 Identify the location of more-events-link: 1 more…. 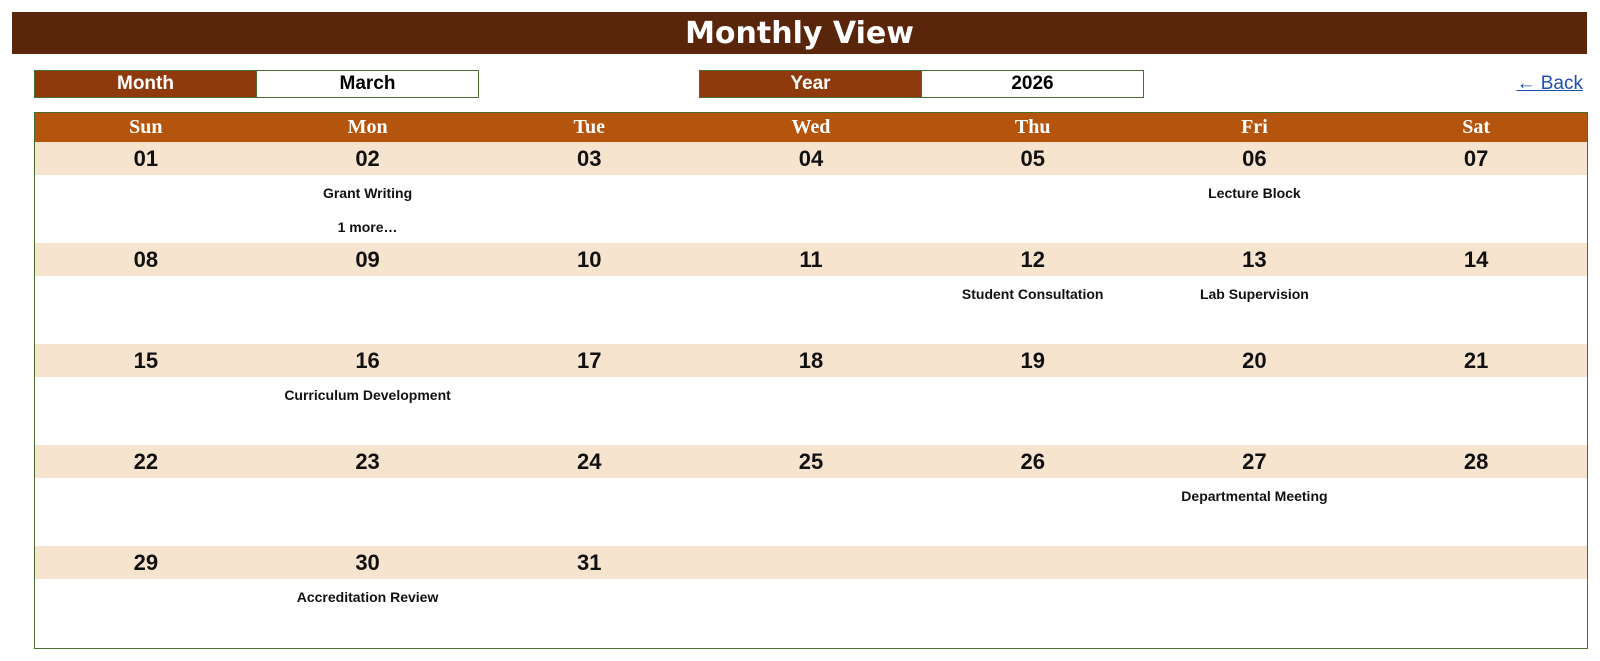
(367, 227).